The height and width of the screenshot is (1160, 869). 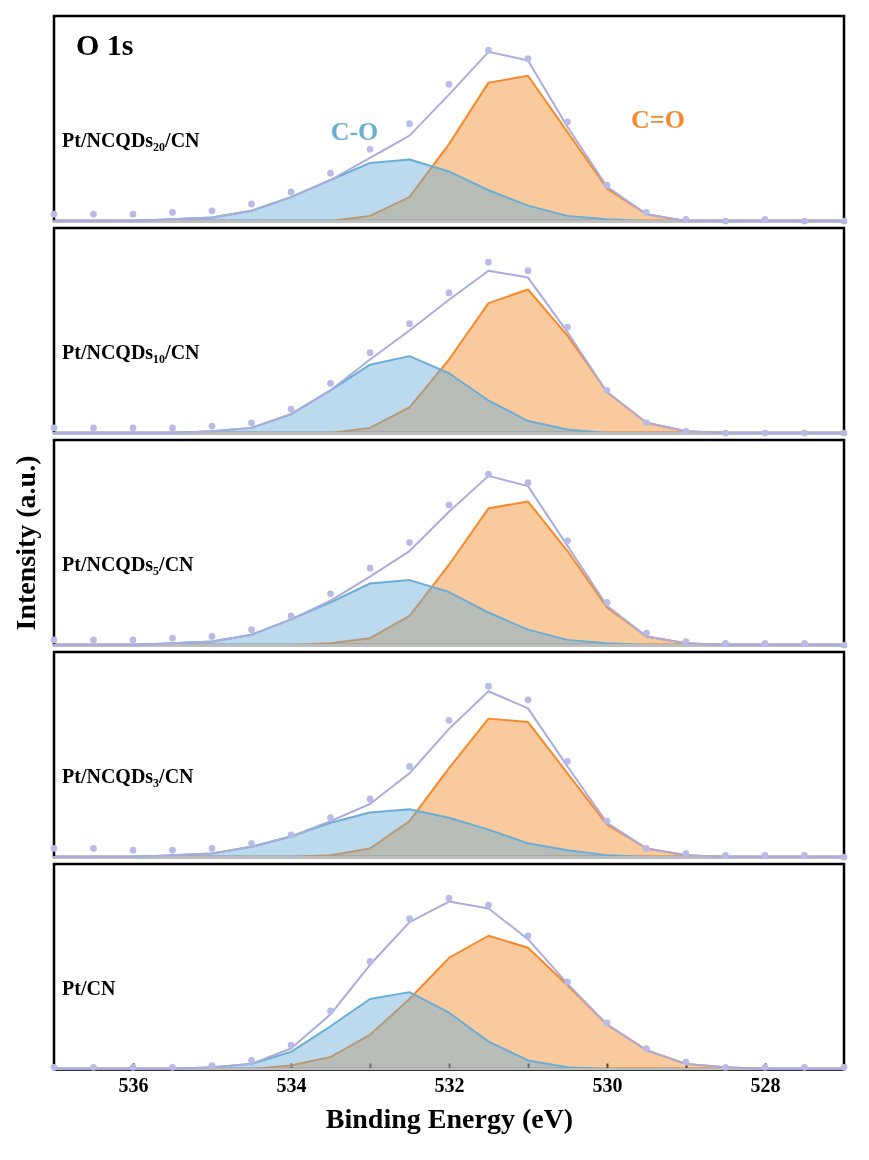 I want to click on x-tick-label: 528, so click(x=765, y=1084).